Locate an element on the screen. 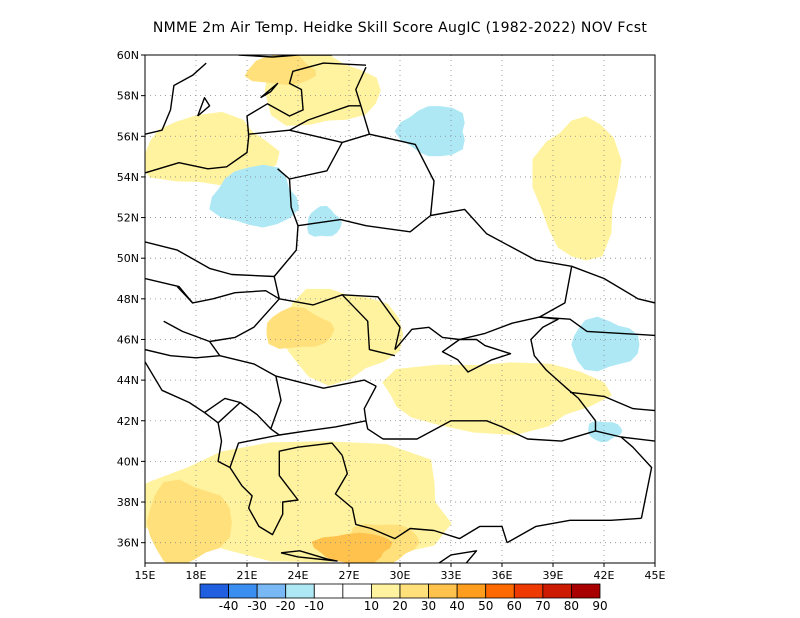  colorbar: -40 -30 -20 -10 10 20 30 40 50 60 70 80 90 is located at coordinates (403, 598).